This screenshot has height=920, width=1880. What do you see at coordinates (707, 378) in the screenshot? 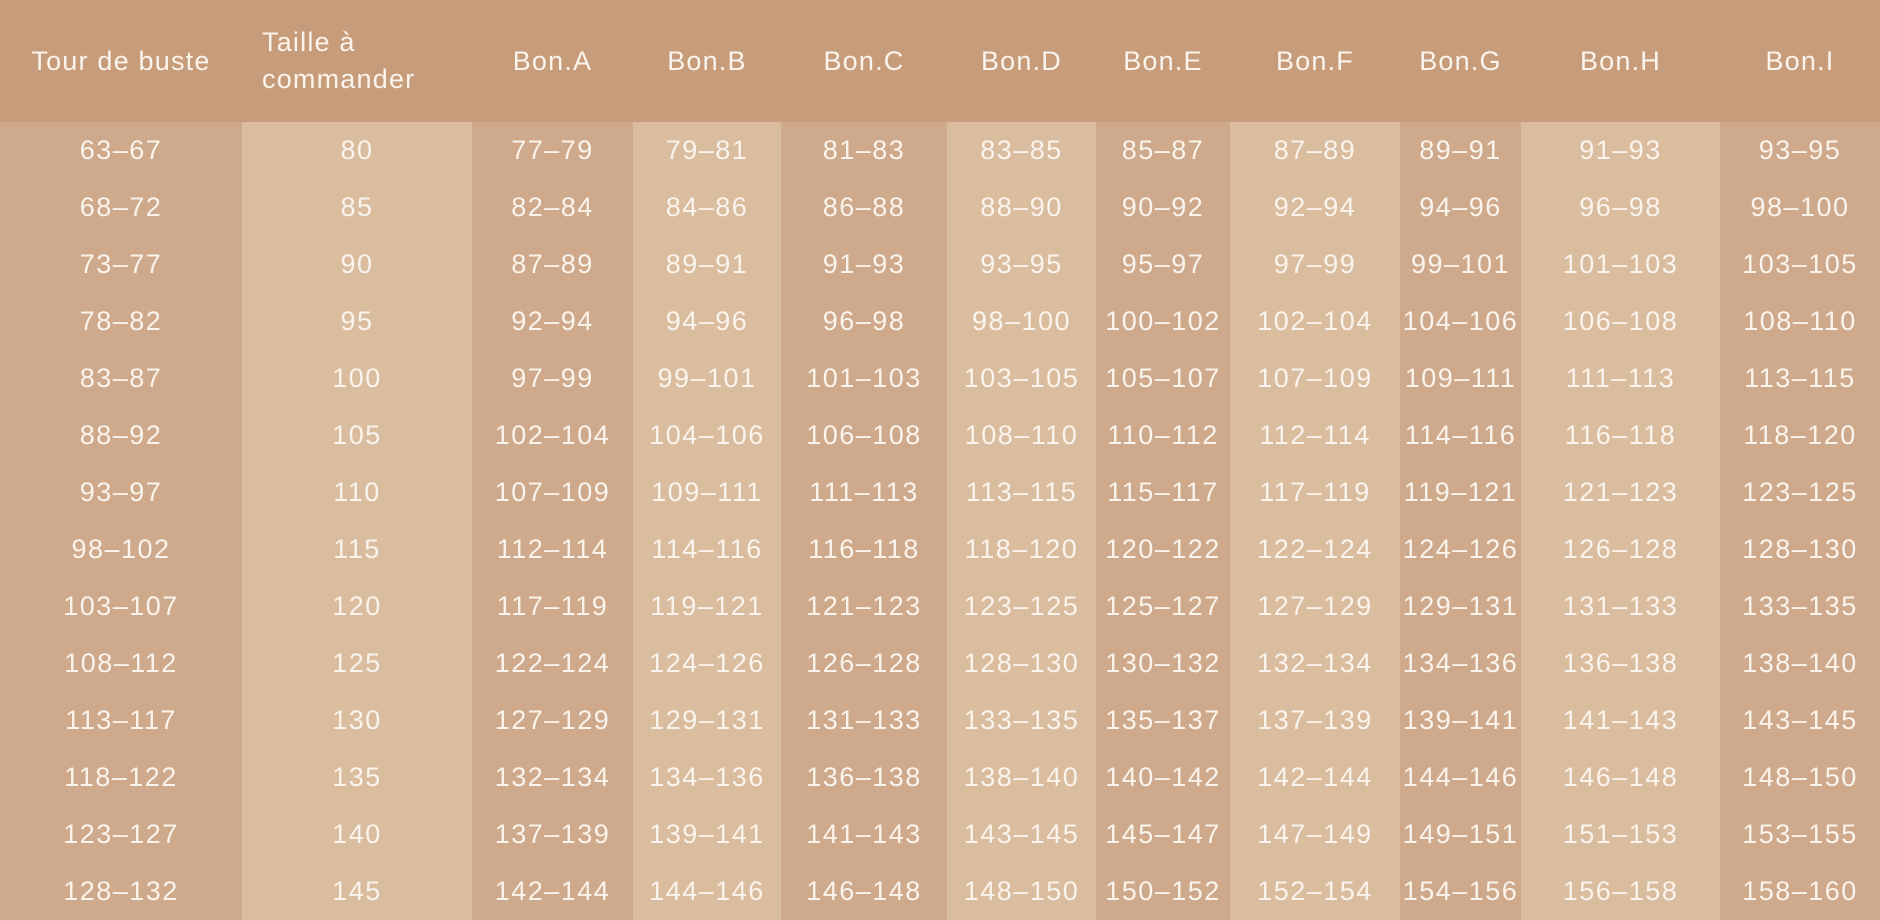
I see `size-cell: 99–101` at bounding box center [707, 378].